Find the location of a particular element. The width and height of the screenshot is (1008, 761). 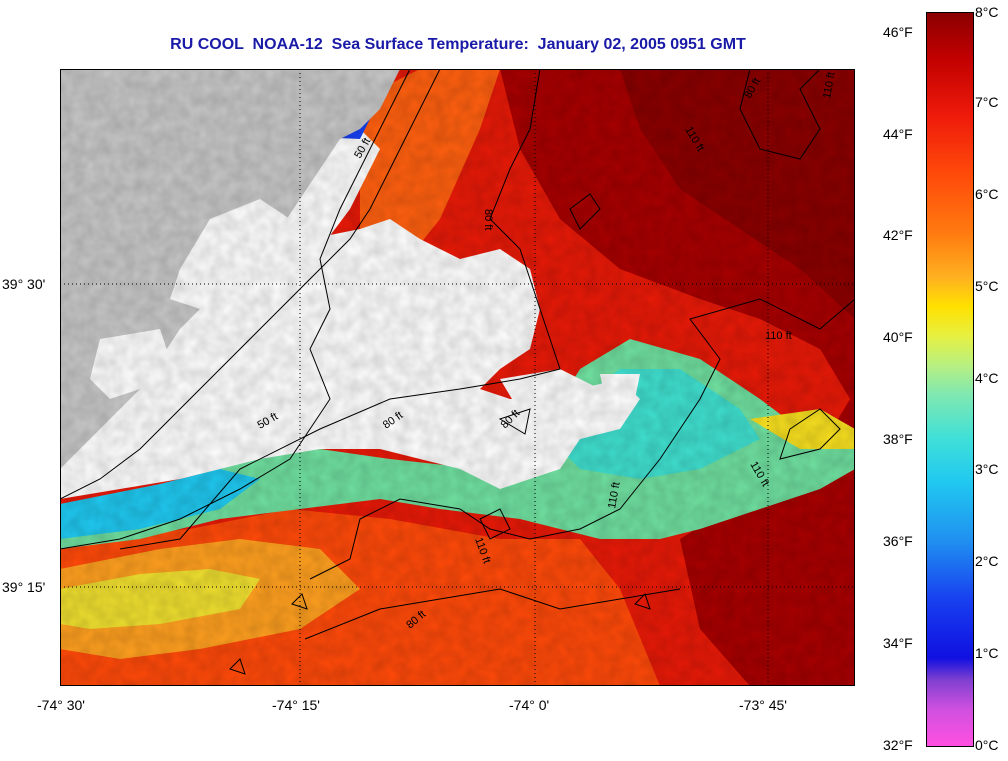

lon-label-74-15: -74° 15' is located at coordinates (296, 705).